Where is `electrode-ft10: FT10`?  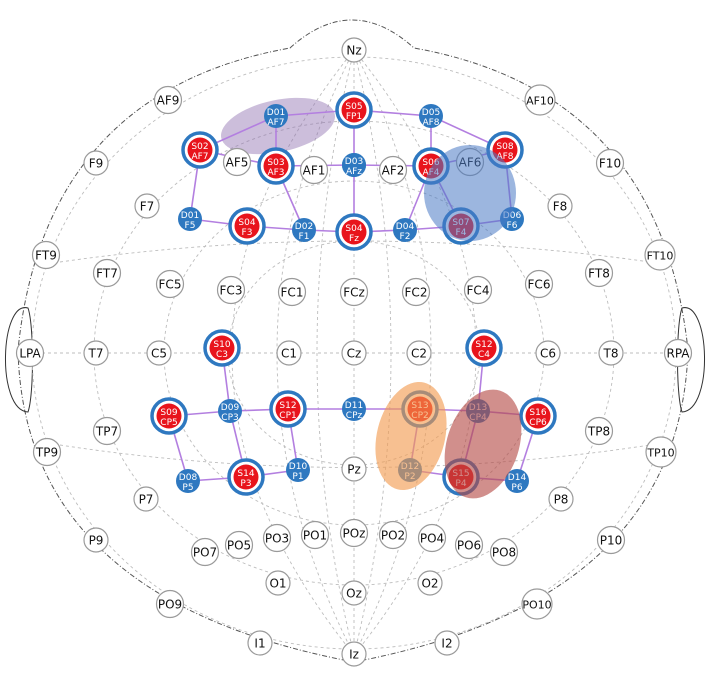
electrode-ft10: FT10 is located at coordinates (660, 255).